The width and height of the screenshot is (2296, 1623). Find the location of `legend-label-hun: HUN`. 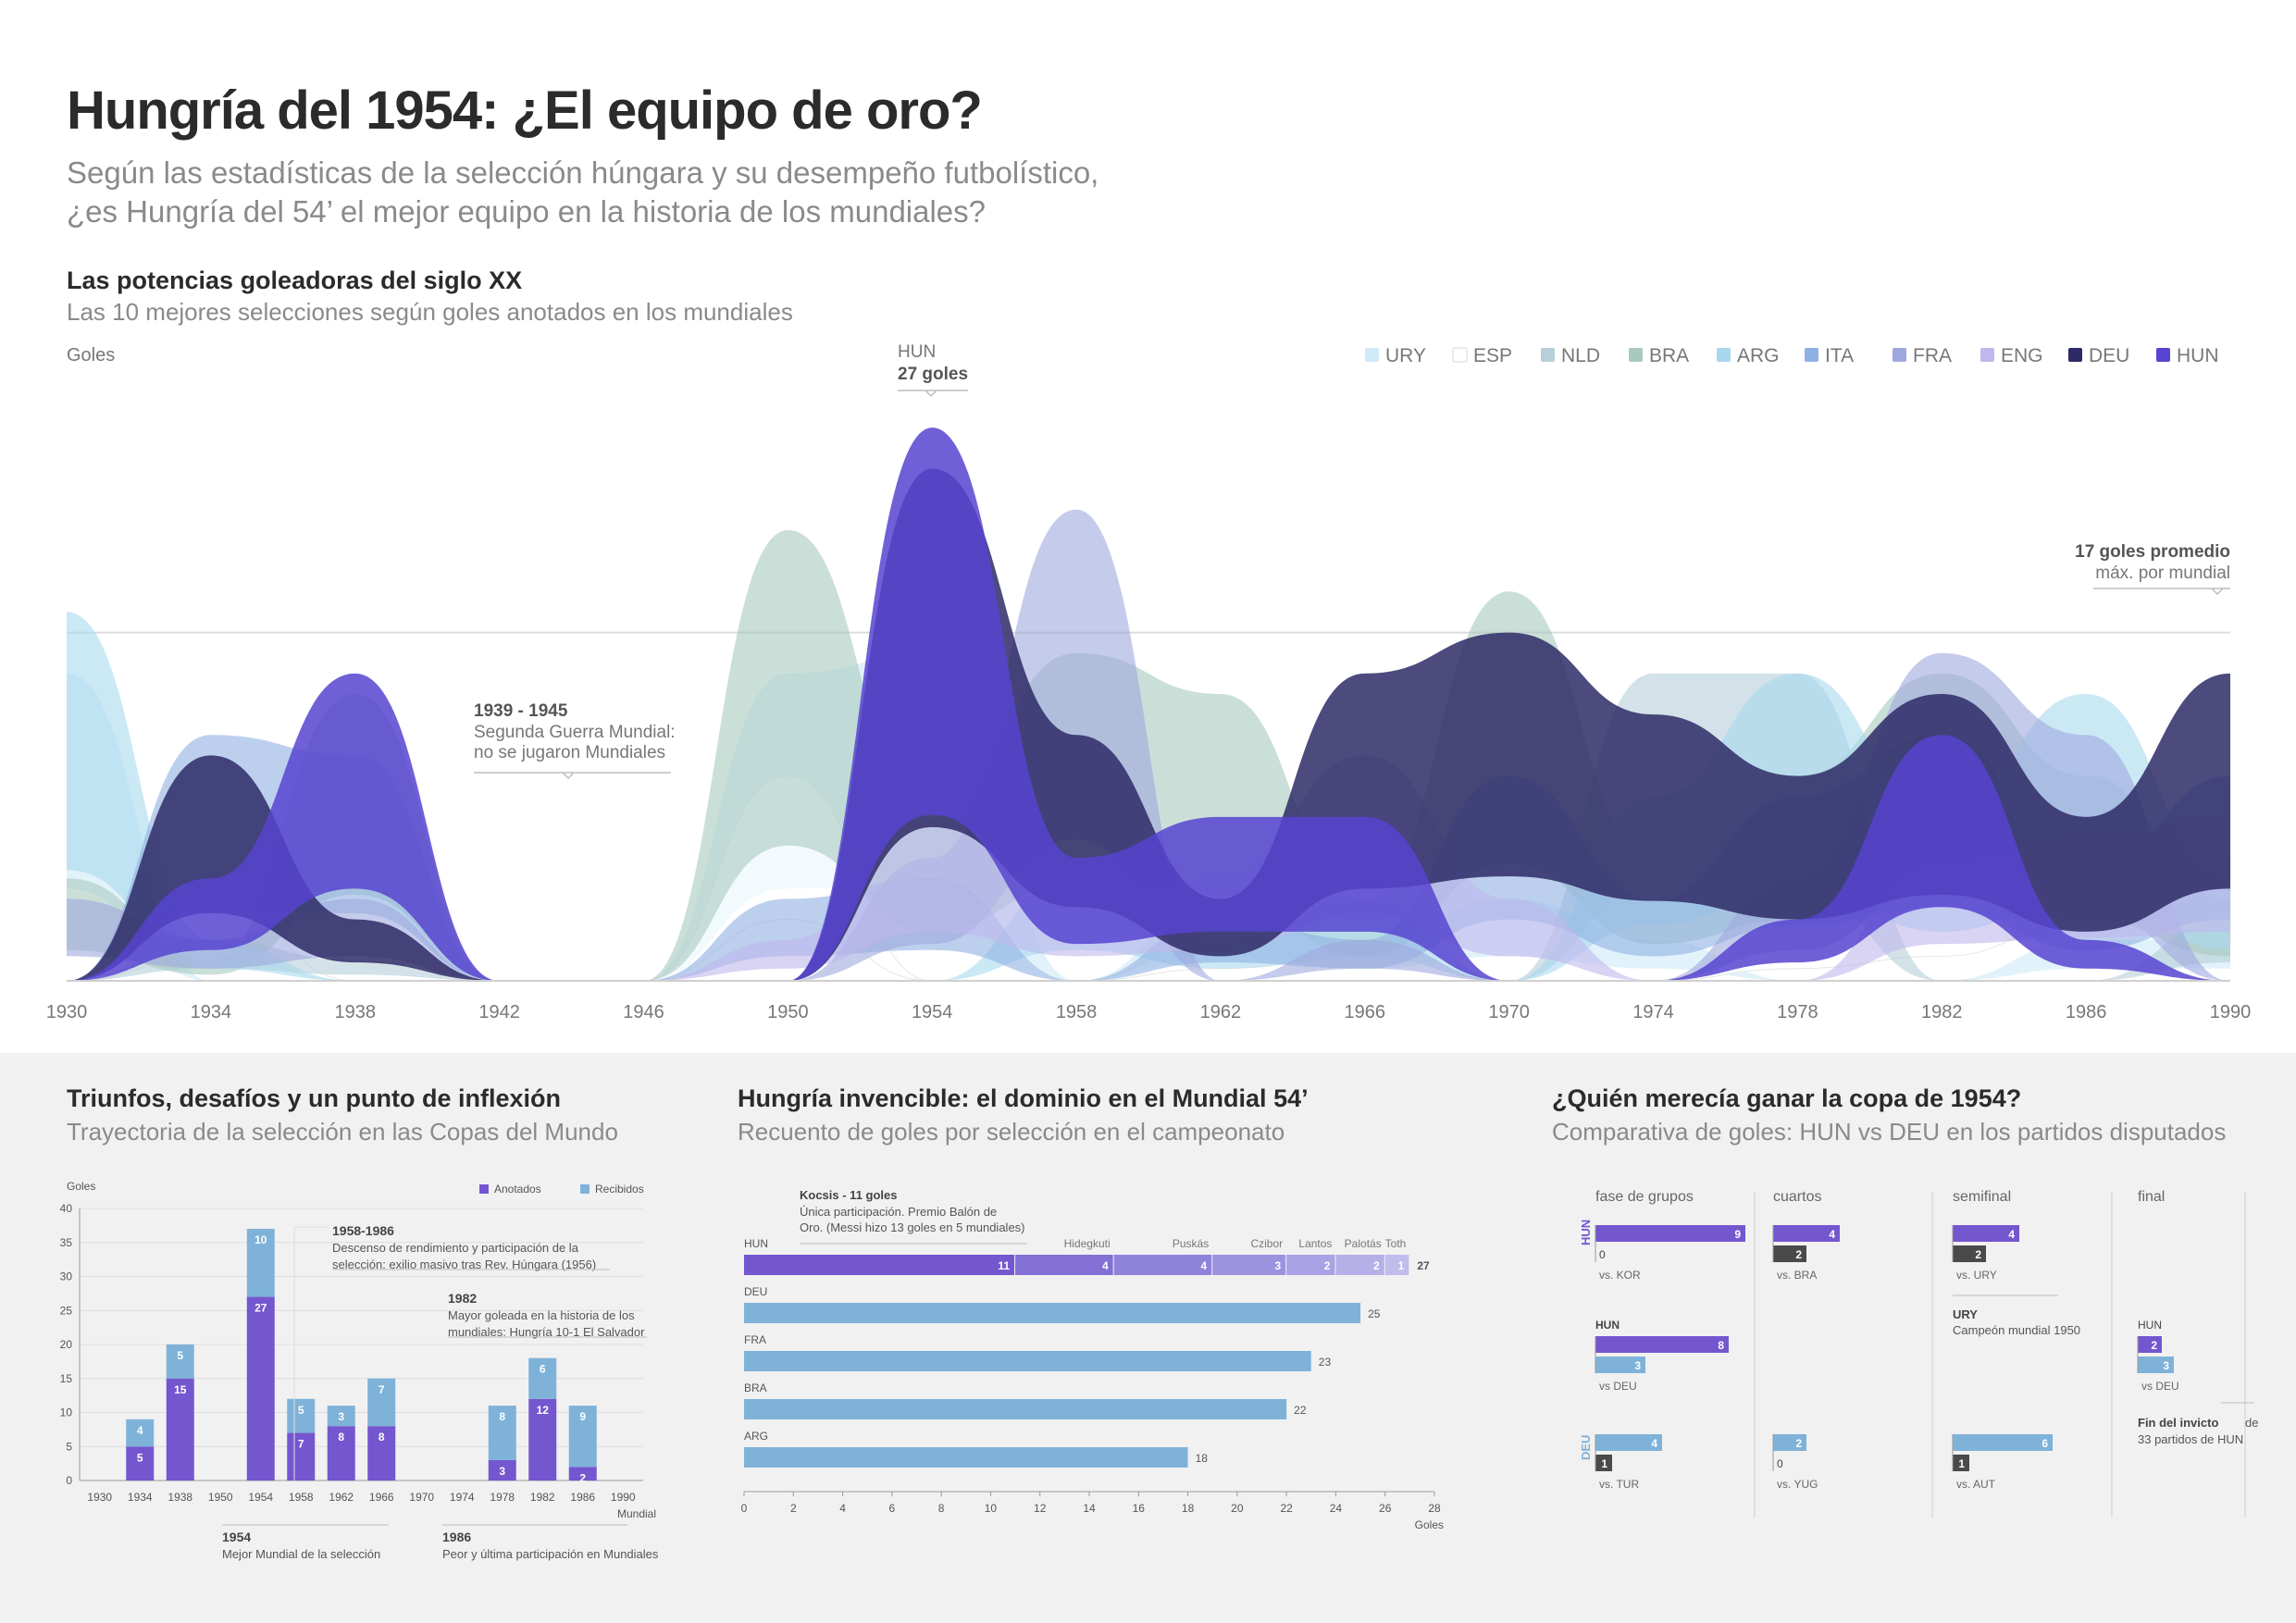

legend-label-hun: HUN is located at coordinates (2198, 355).